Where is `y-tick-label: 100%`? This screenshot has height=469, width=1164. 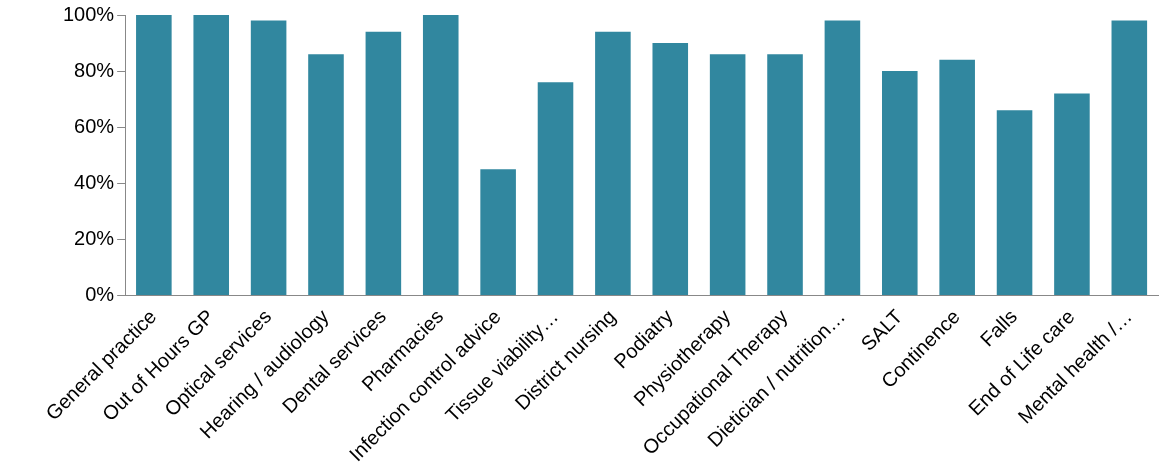 y-tick-label: 100% is located at coordinates (89, 13).